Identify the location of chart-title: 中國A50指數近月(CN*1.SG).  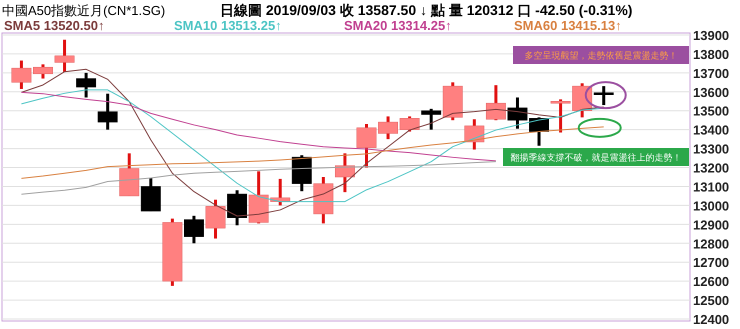
(84, 10).